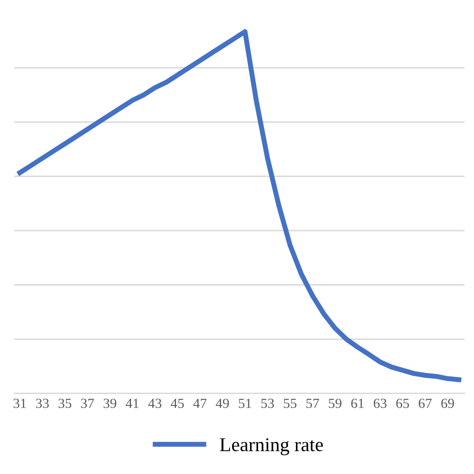  I want to click on x-tick-label: 61, so click(357, 403).